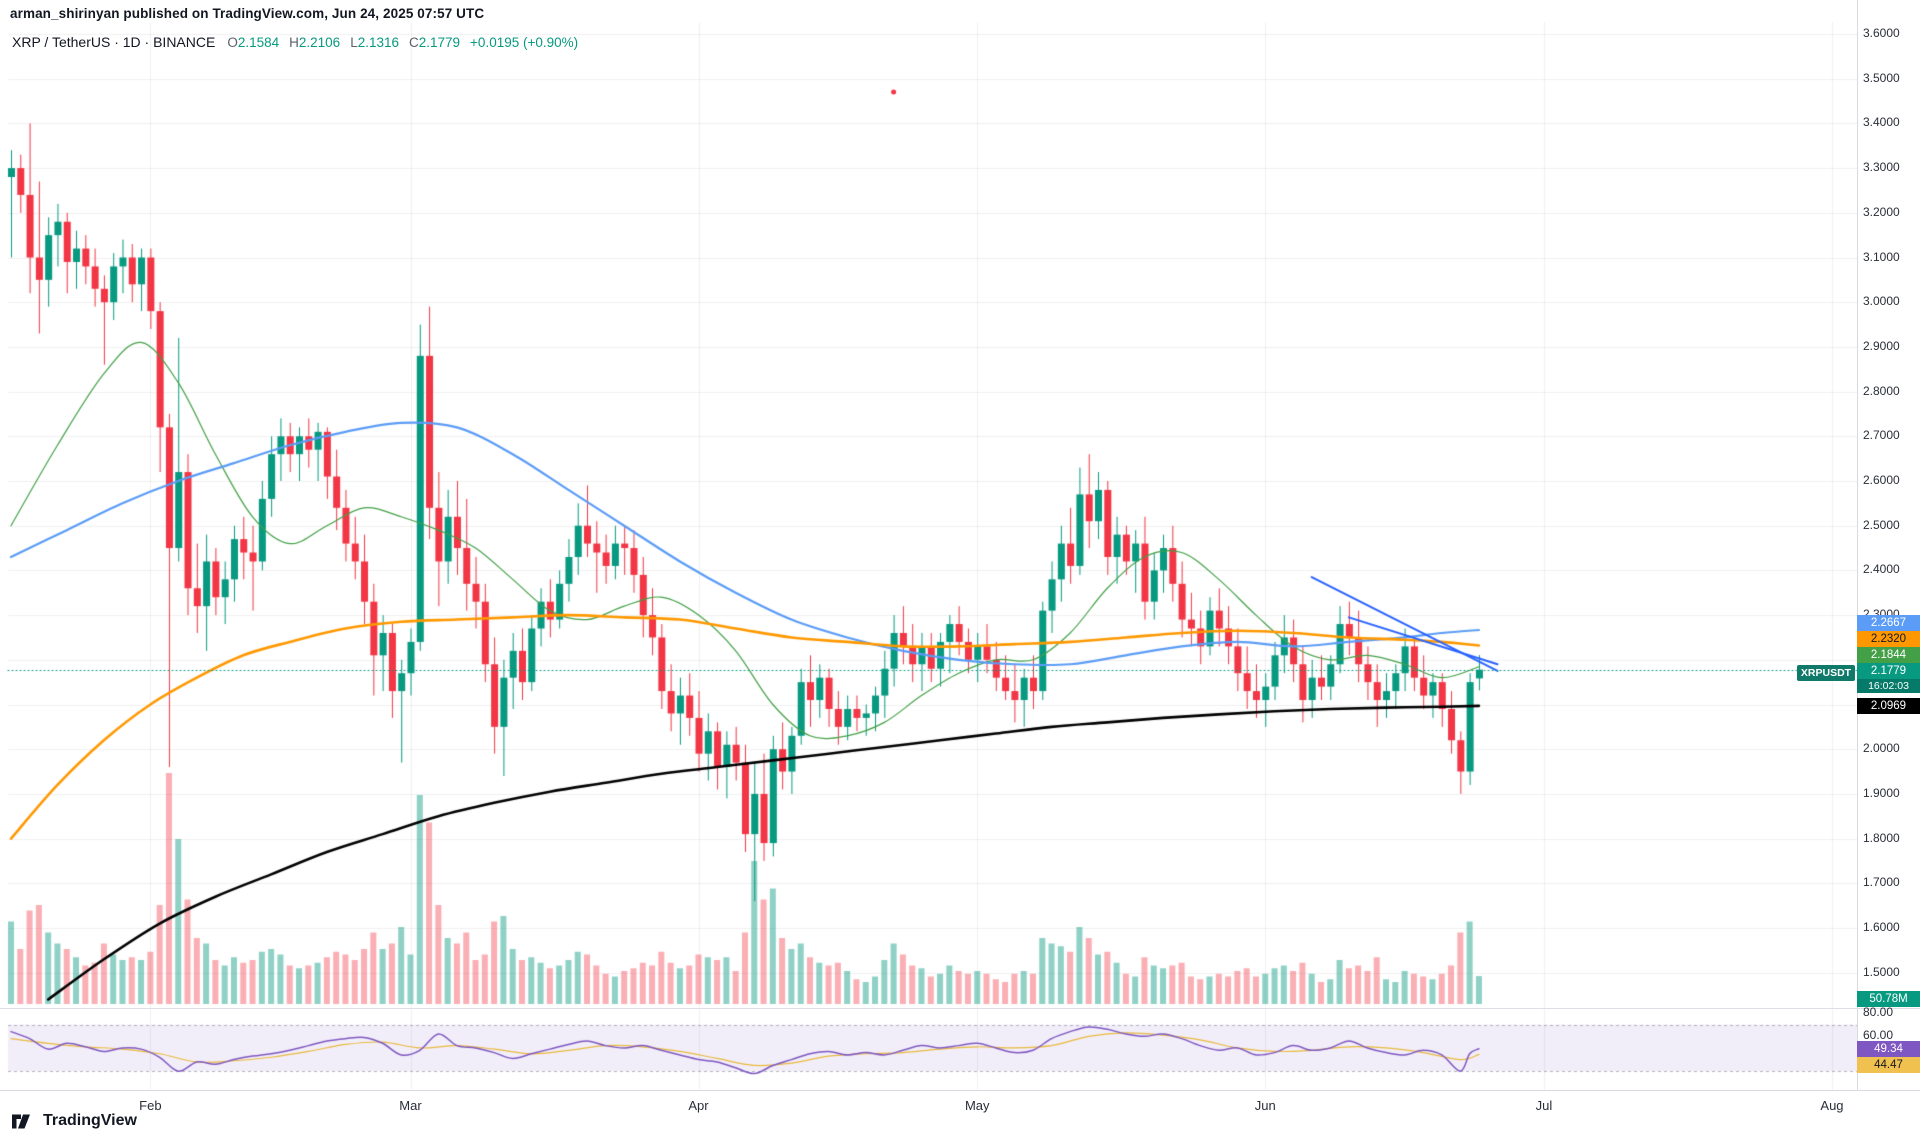 The width and height of the screenshot is (1920, 1146). I want to click on open-label: O, so click(232, 42).